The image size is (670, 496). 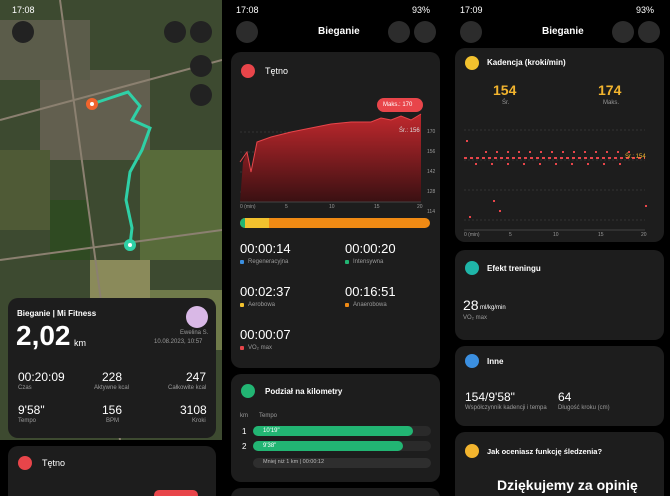 I want to click on status-time: 17:09, so click(x=471, y=10).